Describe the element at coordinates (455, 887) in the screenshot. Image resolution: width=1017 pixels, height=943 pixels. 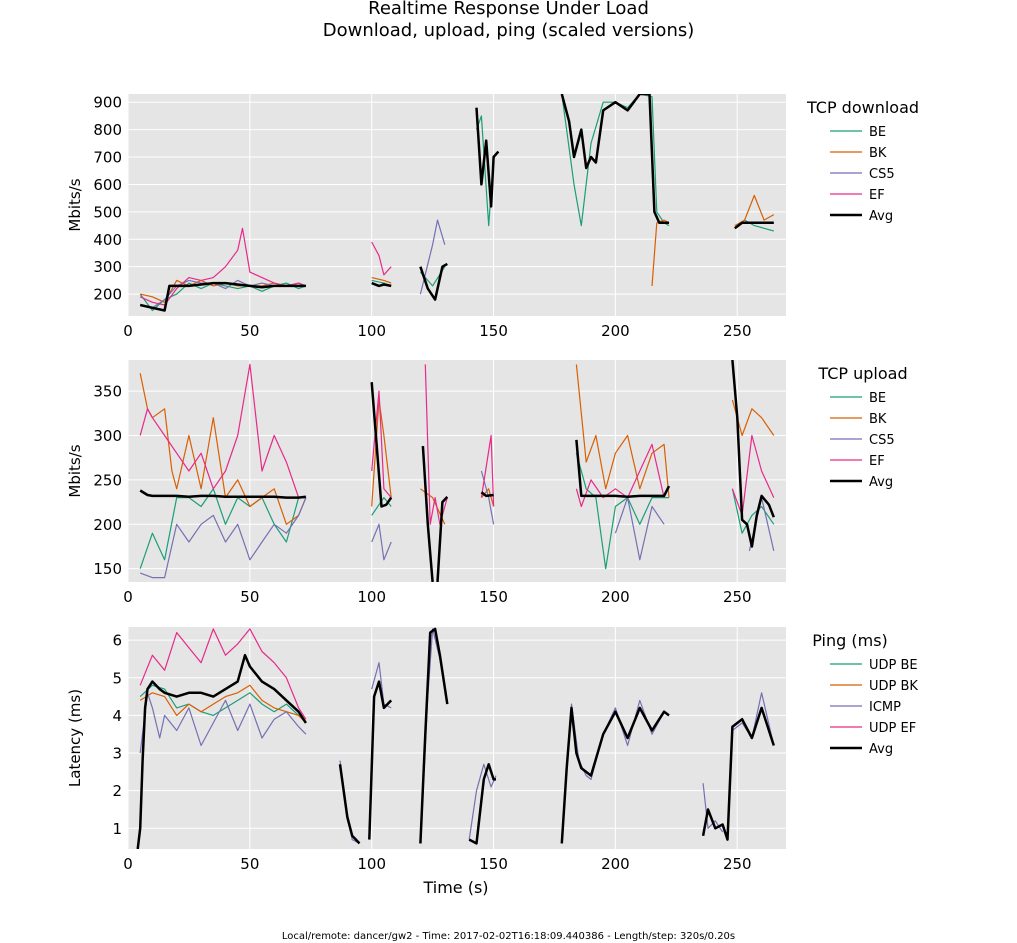
I see `x-axis-label: Time (s)` at that location.